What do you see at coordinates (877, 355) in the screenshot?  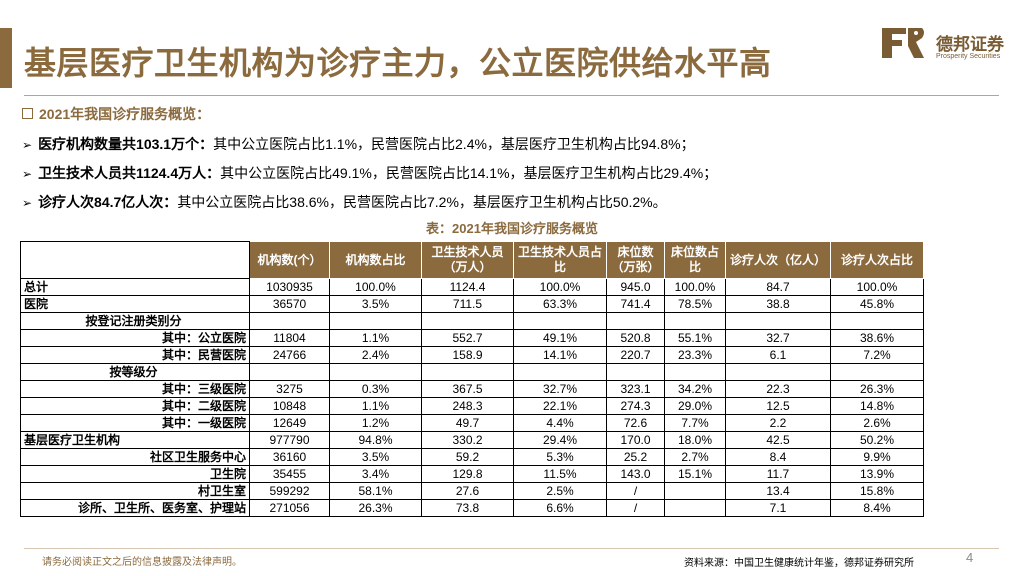 I see `table-cell: 7.2%` at bounding box center [877, 355].